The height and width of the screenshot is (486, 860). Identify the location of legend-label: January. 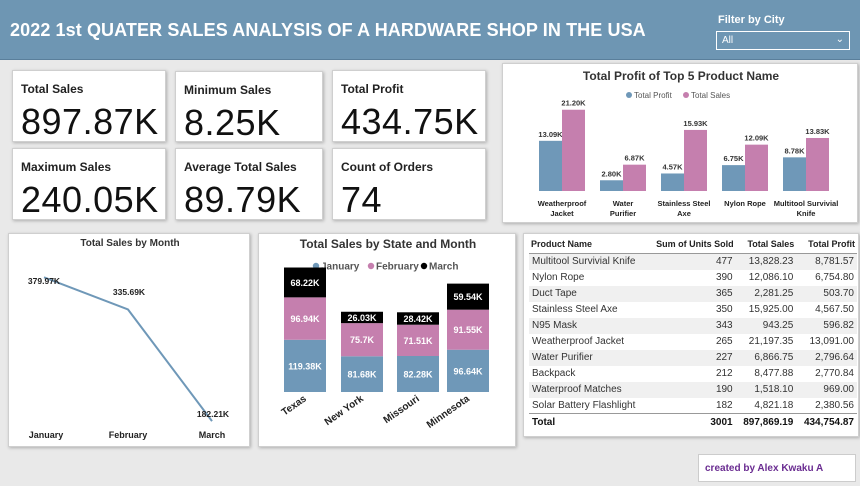
(340, 267).